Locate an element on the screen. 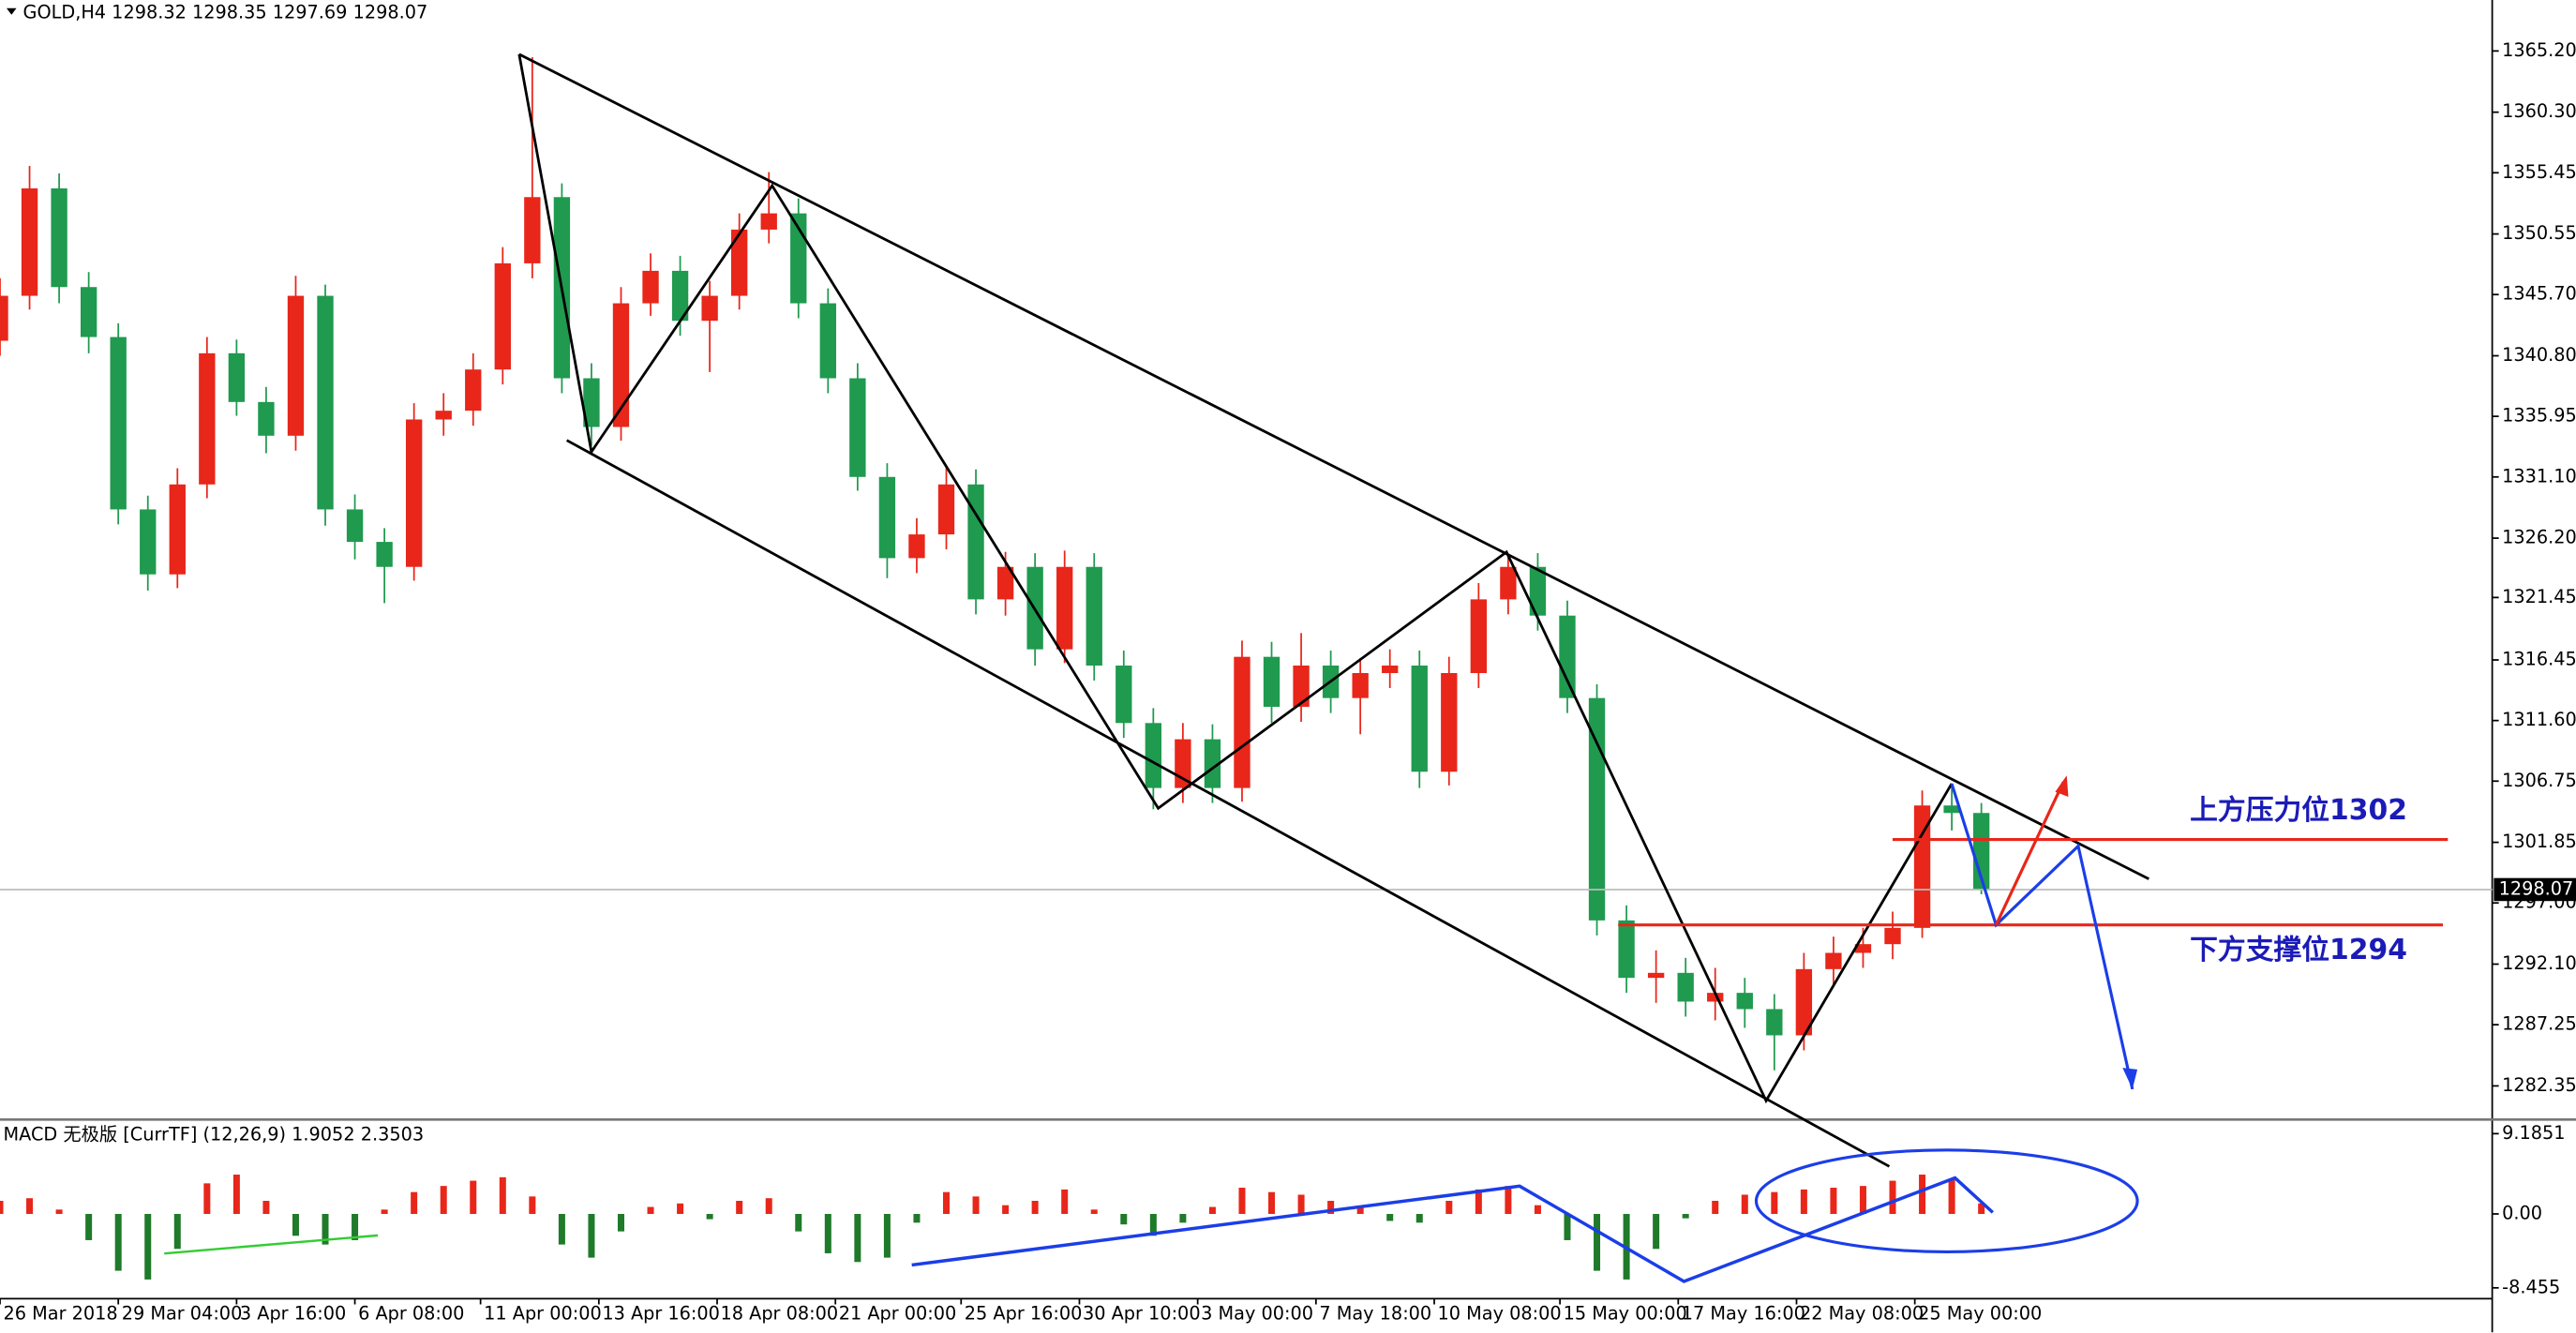  chart-title: GOLD,H4 1298.32 1298.35 1297.69 1298.07 is located at coordinates (225, 12).